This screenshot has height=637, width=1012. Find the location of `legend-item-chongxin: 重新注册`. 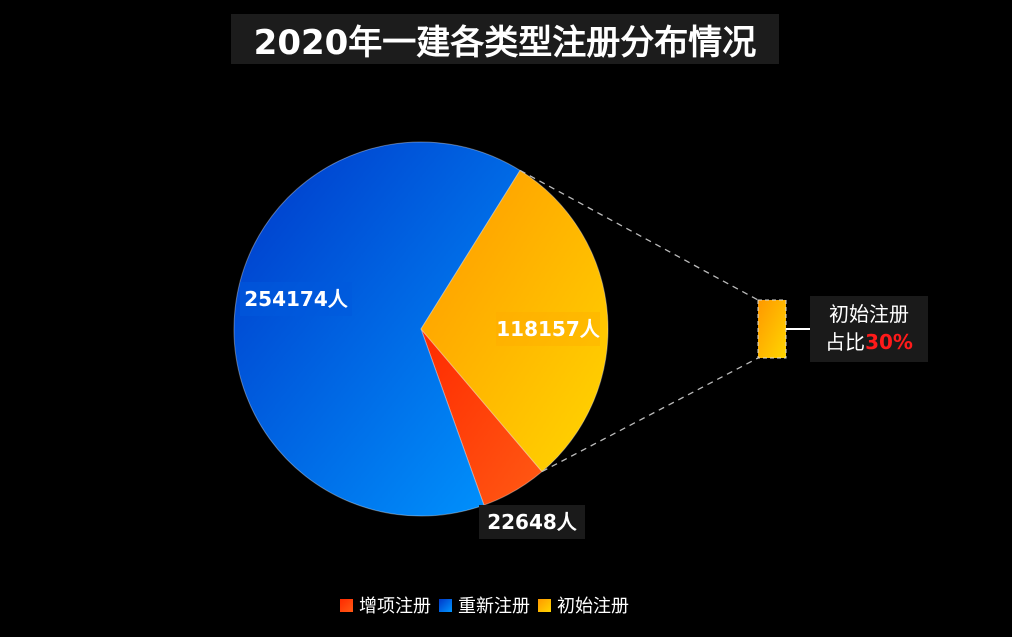

legend-item-chongxin: 重新注册 is located at coordinates (484, 605).